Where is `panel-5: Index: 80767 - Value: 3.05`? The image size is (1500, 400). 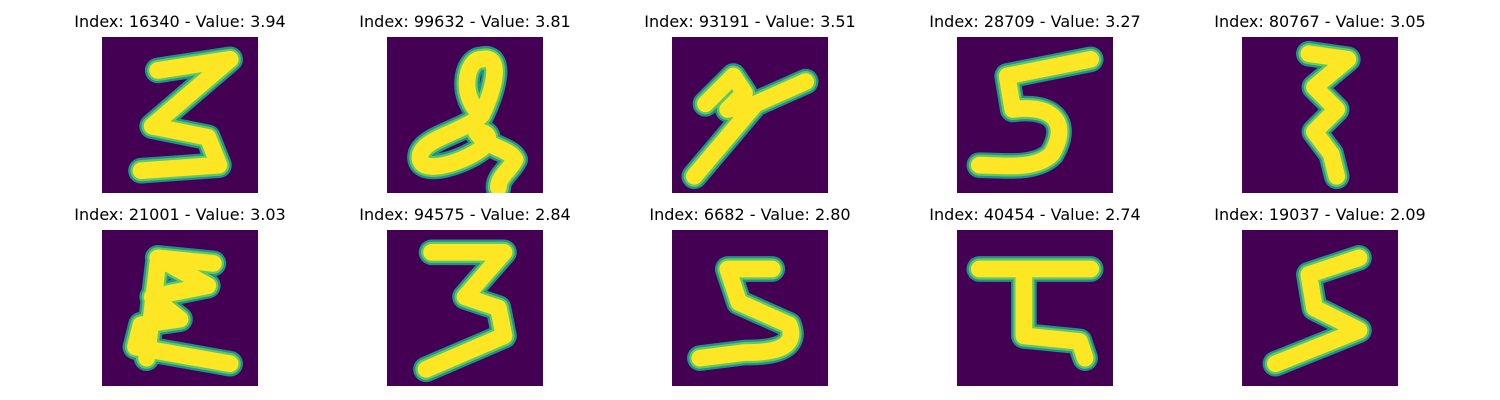
panel-5: Index: 80767 - Value: 3.05 is located at coordinates (1320, 96).